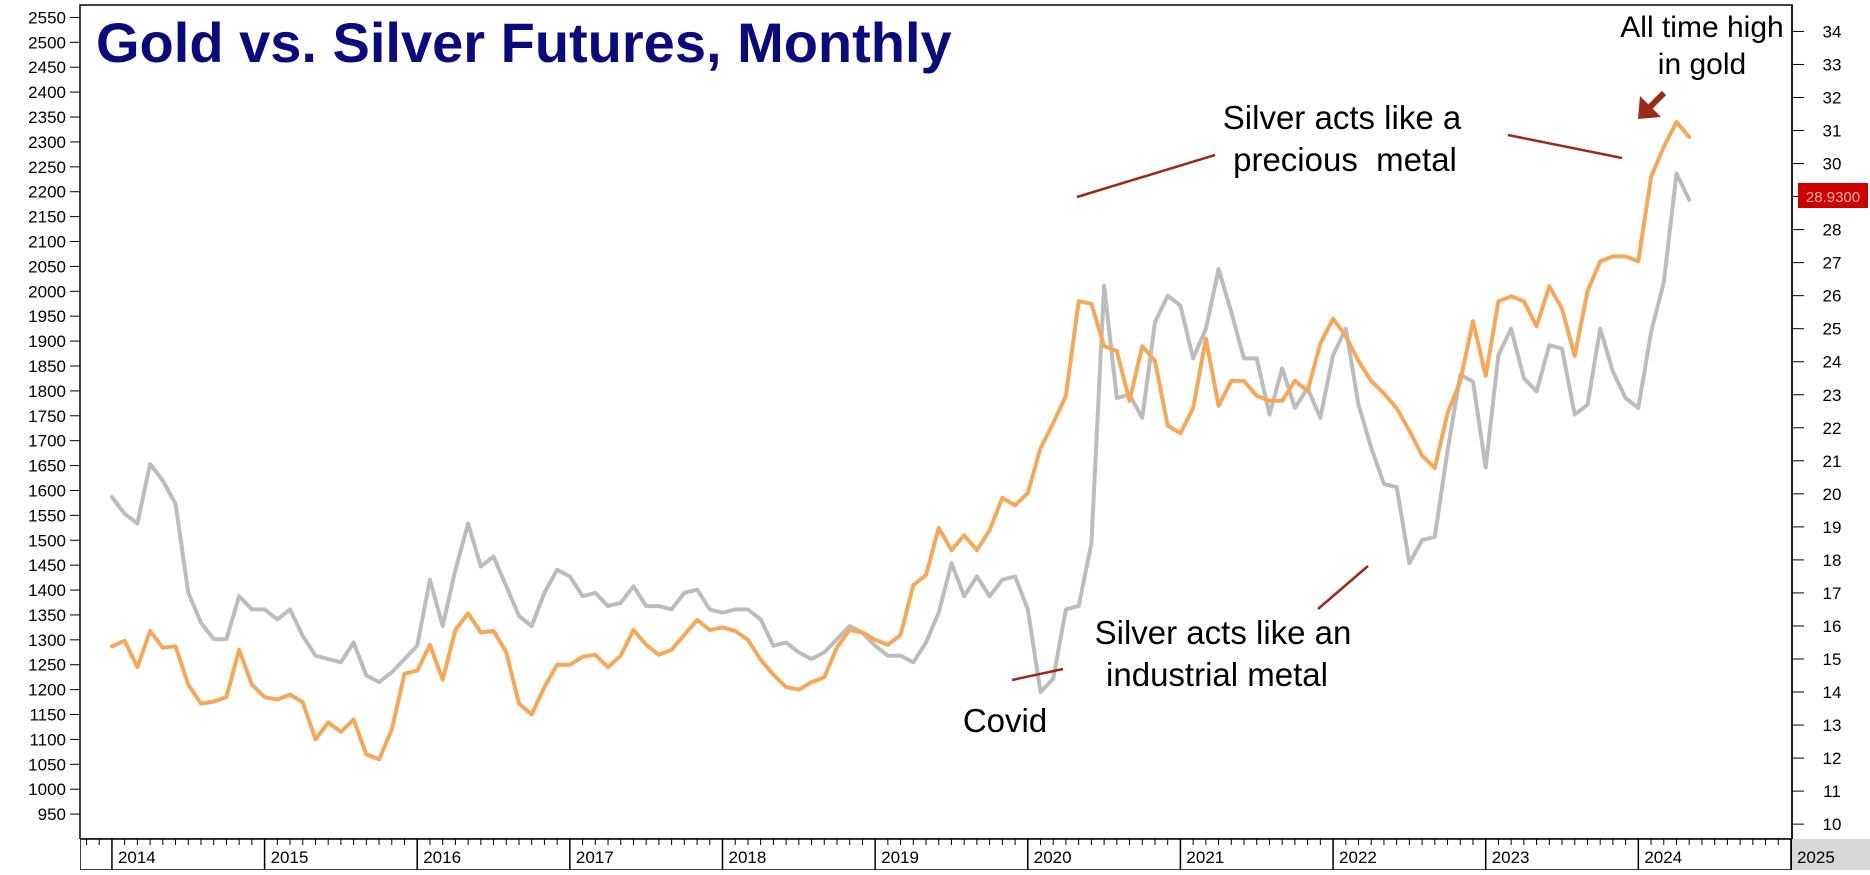 The height and width of the screenshot is (875, 1870). Describe the element at coordinates (47, 242) in the screenshot. I see `left-tick-label: 2100` at that location.